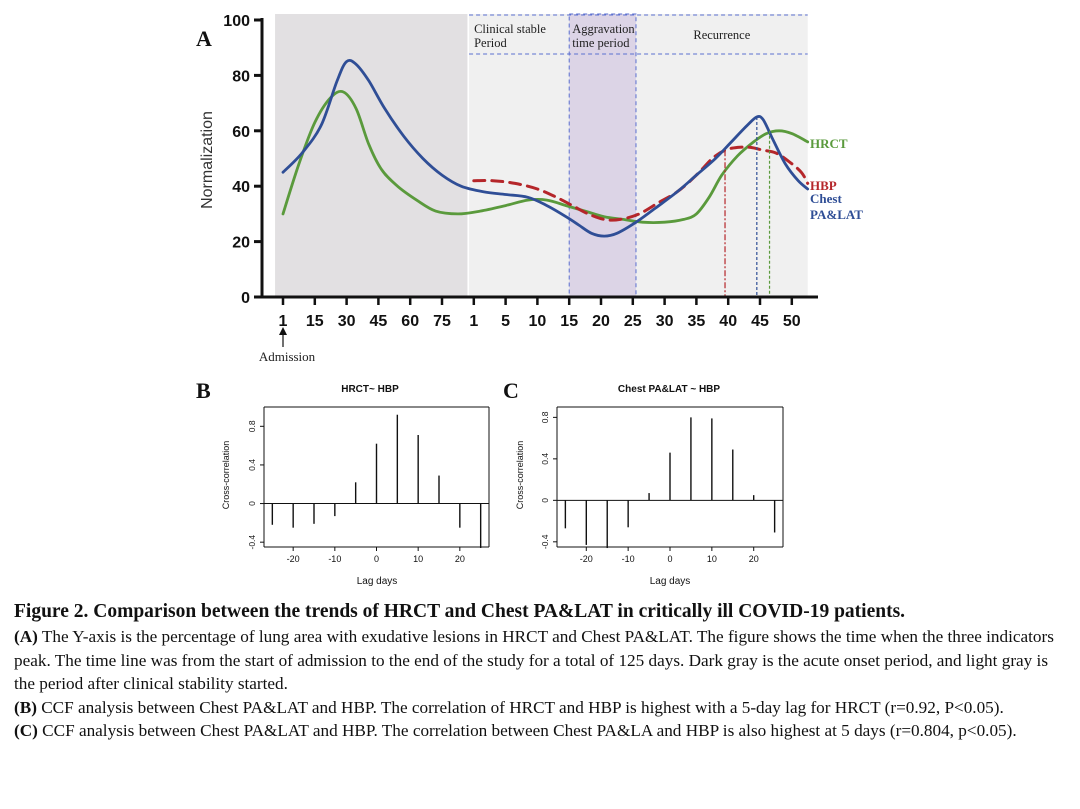 The image size is (1080, 809). I want to click on panel-a-letter: A, so click(204, 38).